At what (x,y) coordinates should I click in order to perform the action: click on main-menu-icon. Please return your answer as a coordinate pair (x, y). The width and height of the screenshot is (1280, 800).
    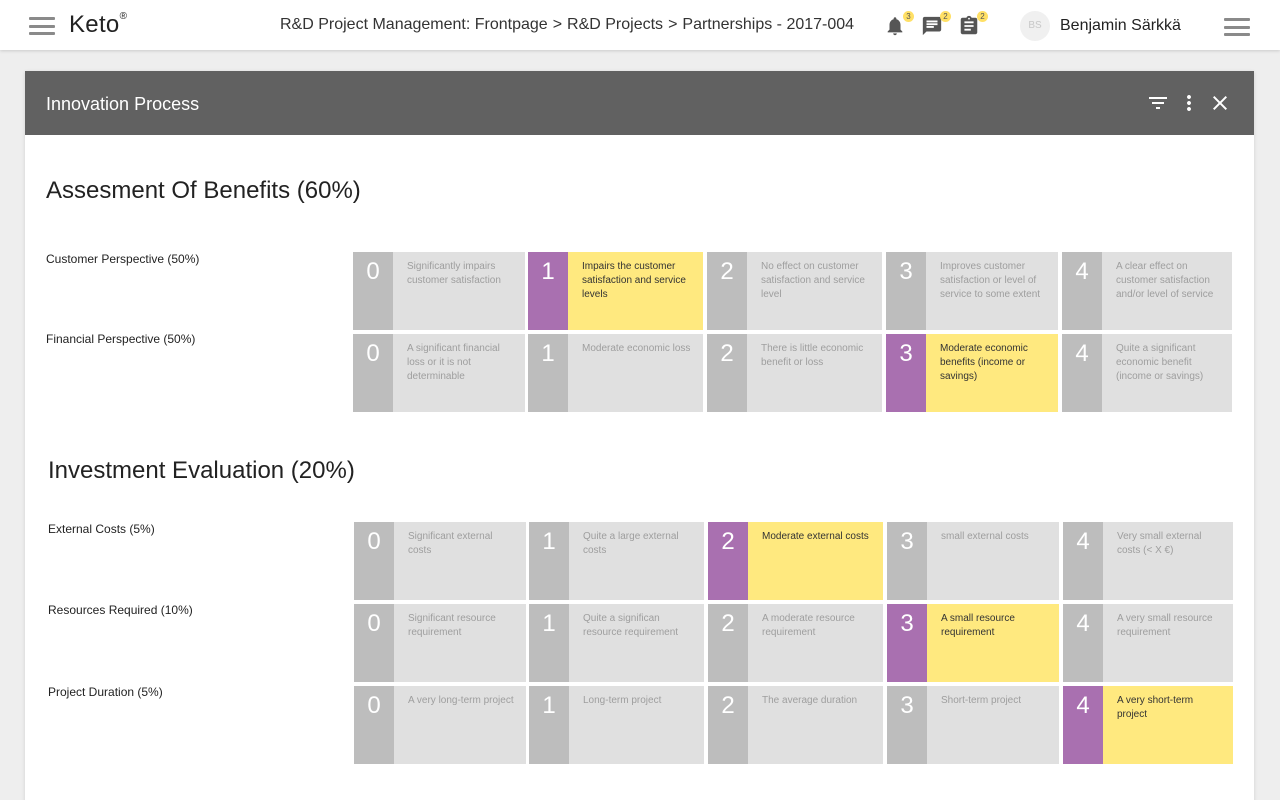
    Looking at the image, I should click on (42, 26).